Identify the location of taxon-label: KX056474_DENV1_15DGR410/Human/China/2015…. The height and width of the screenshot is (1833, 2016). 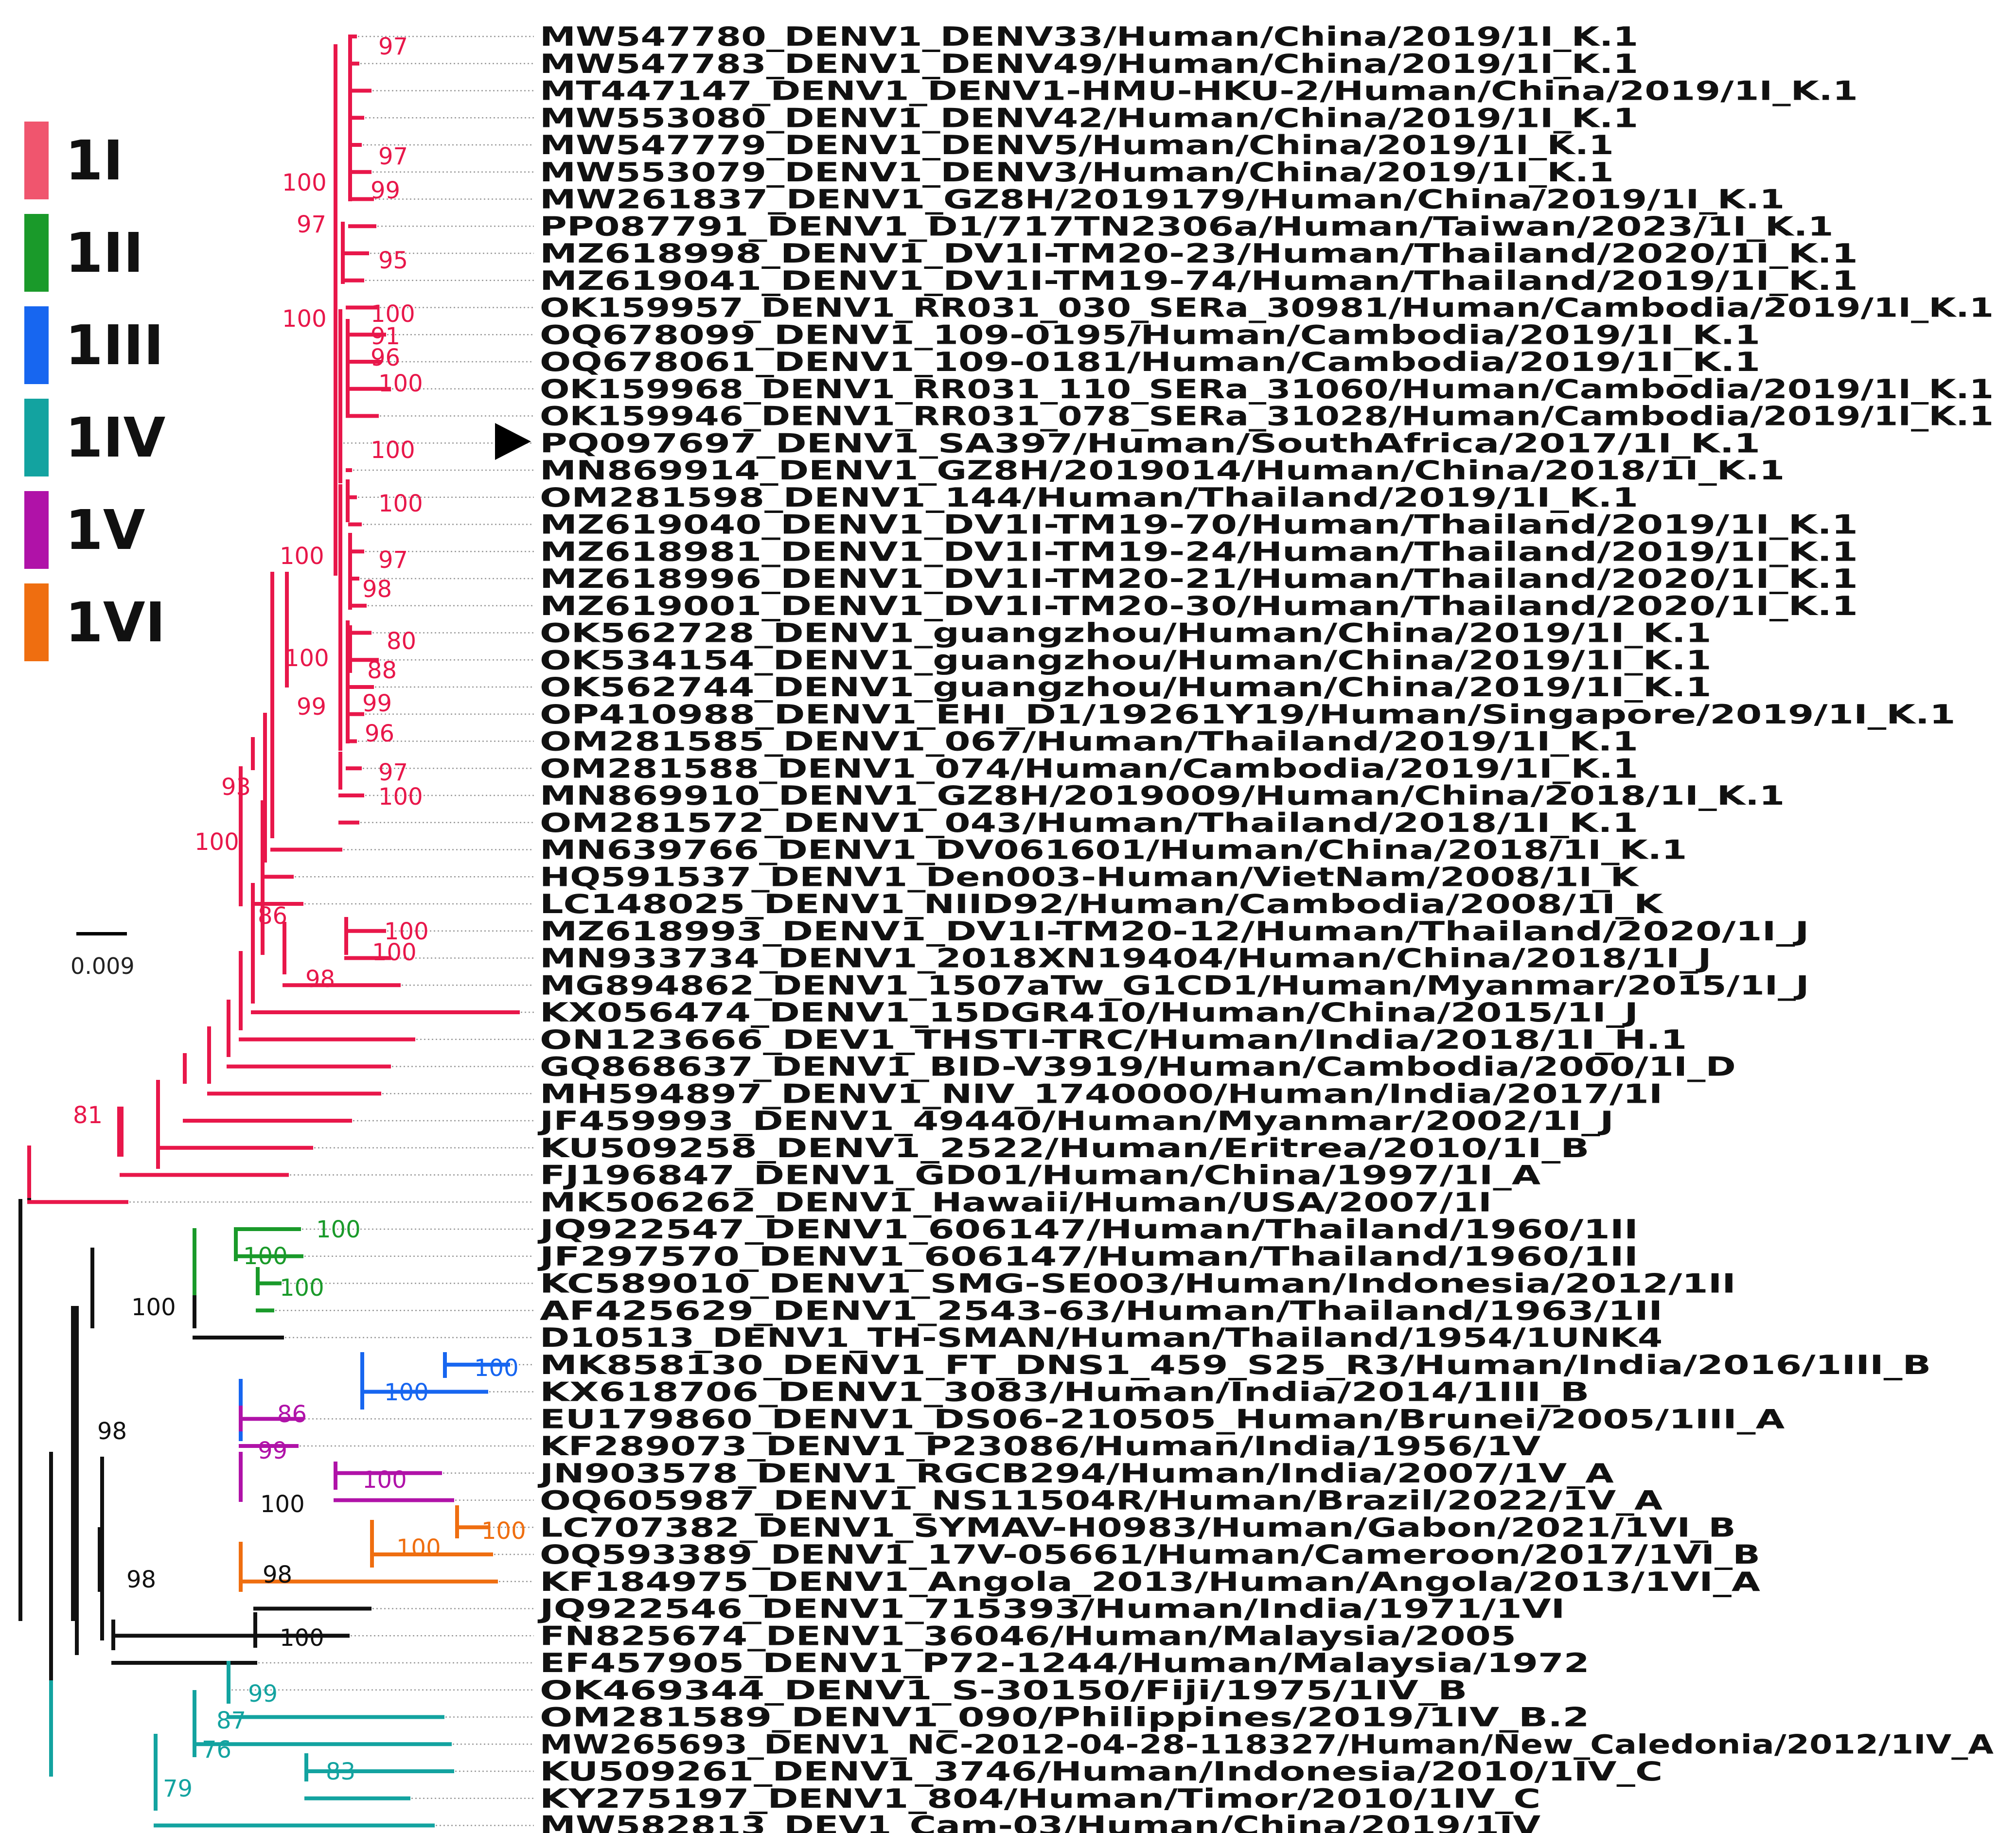
(1089, 1012).